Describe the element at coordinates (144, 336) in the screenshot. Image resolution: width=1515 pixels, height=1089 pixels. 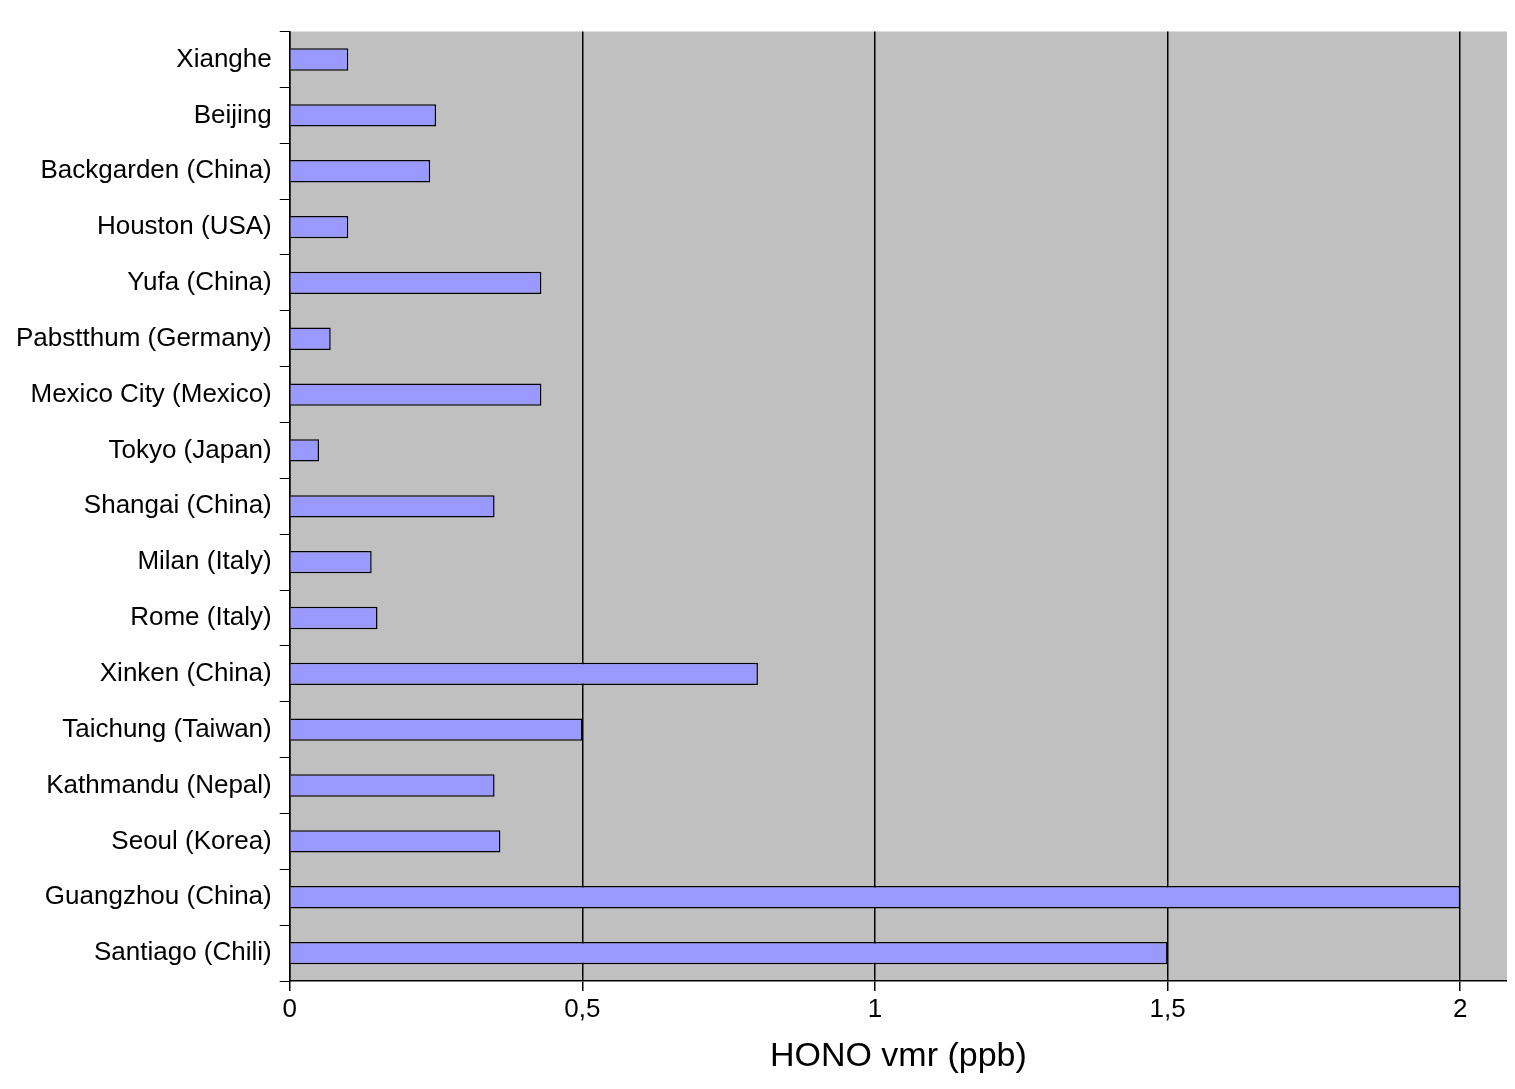
I see `y-tick-label: Pabstthum (Germany)` at that location.